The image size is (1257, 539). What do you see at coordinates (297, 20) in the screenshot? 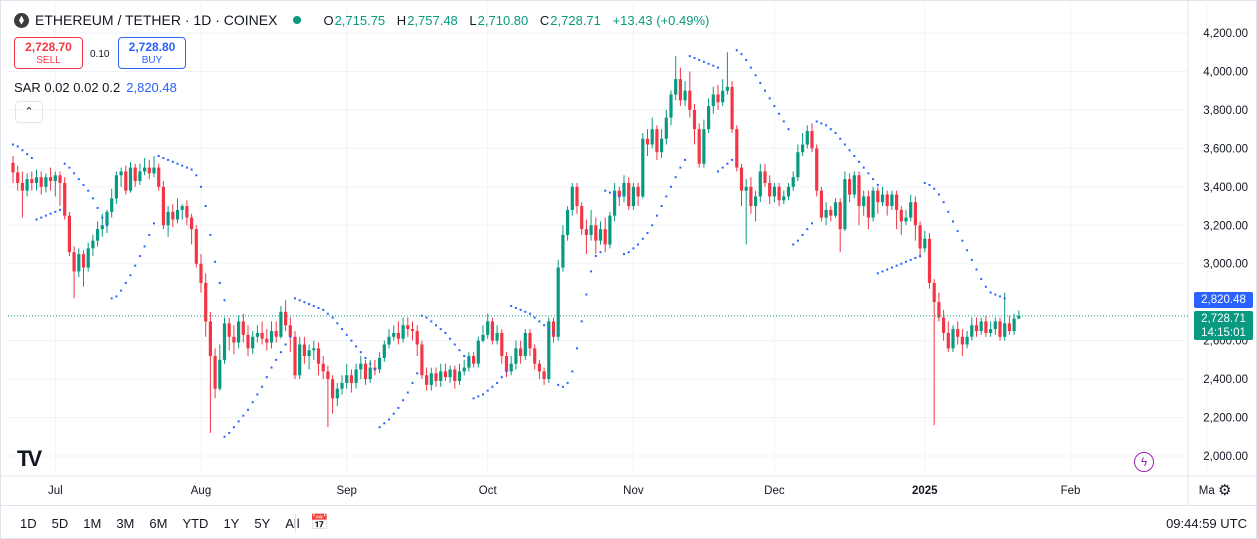
I see `market-status-icon` at bounding box center [297, 20].